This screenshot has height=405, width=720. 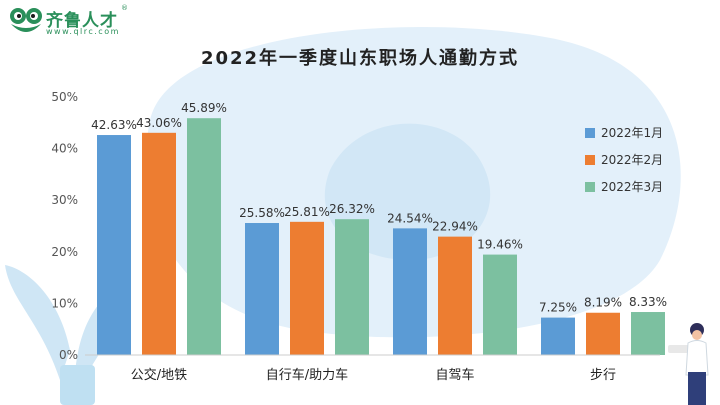 What do you see at coordinates (204, 108) in the screenshot?
I see `data-label: 45.89%` at bounding box center [204, 108].